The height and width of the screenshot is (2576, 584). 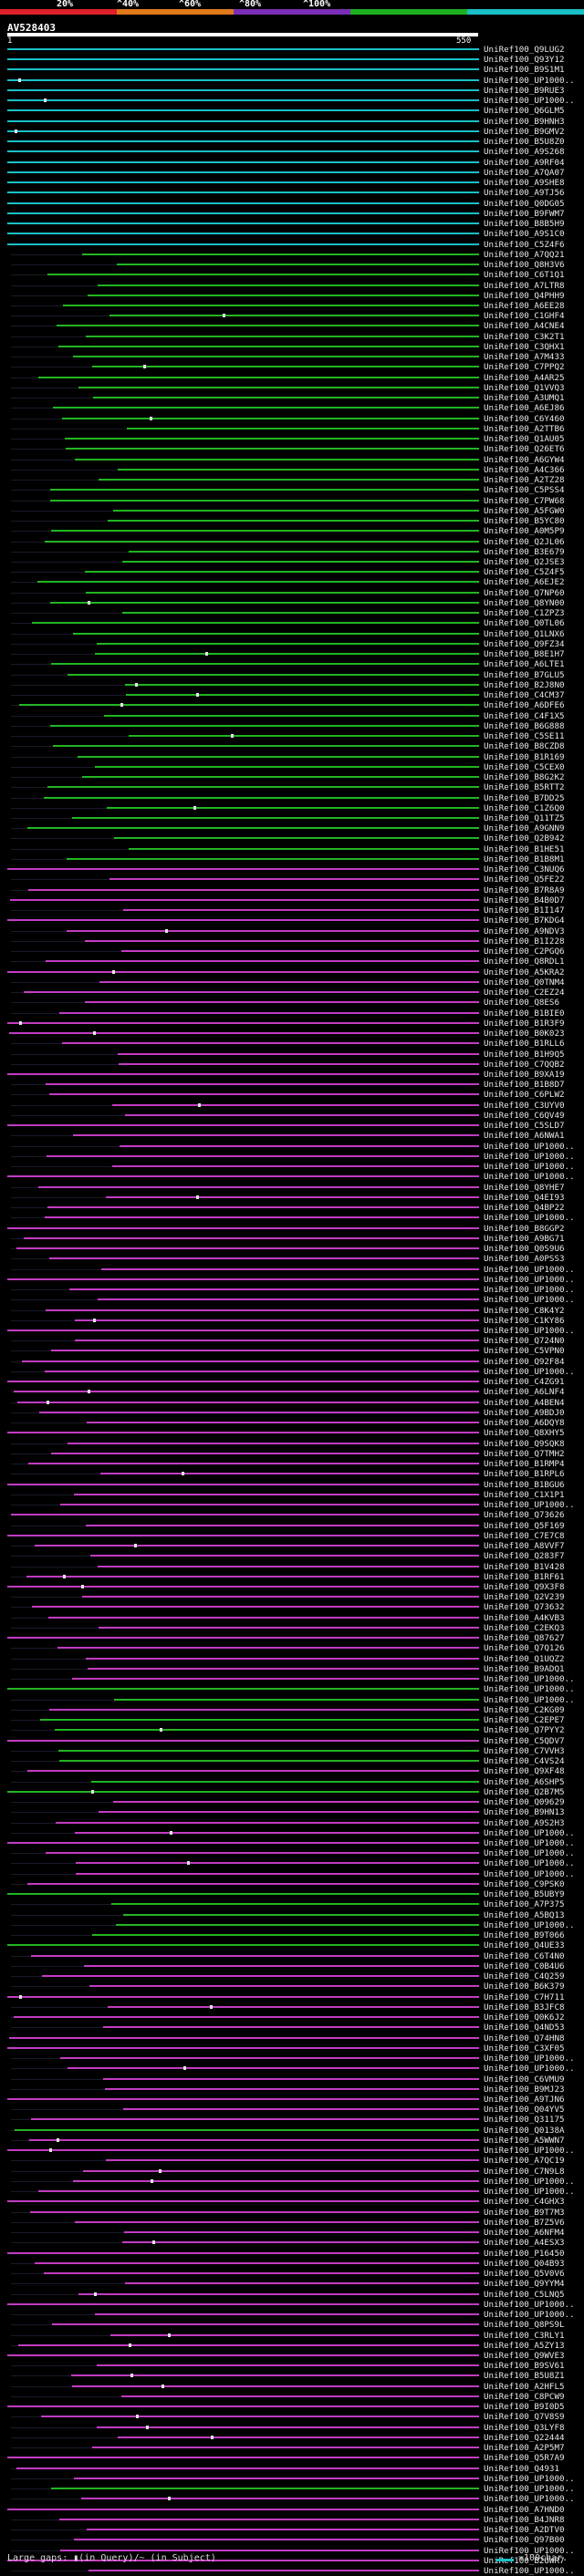 What do you see at coordinates (292, 952) in the screenshot?
I see `hit-row: UniRef100_C2PGQ6` at bounding box center [292, 952].